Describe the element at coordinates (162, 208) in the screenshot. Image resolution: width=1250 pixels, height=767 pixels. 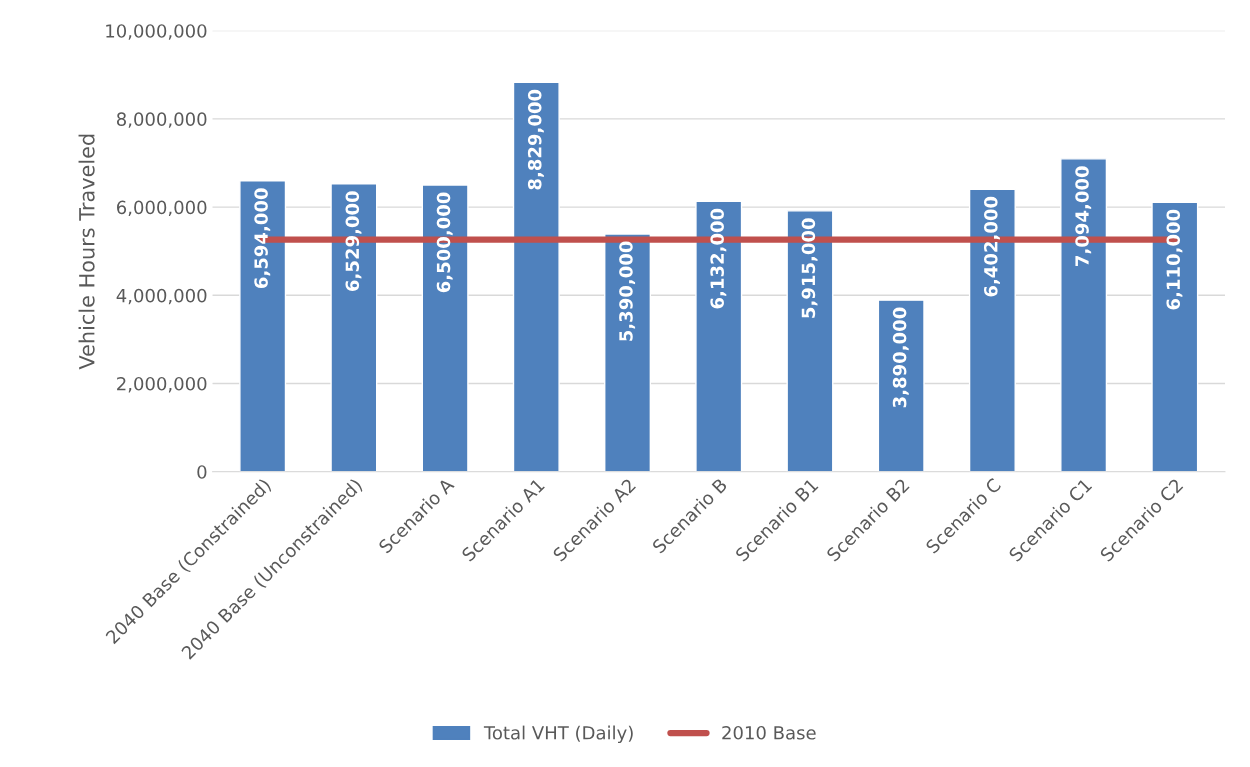
I see `y-tick-label: 6,000,000` at that location.